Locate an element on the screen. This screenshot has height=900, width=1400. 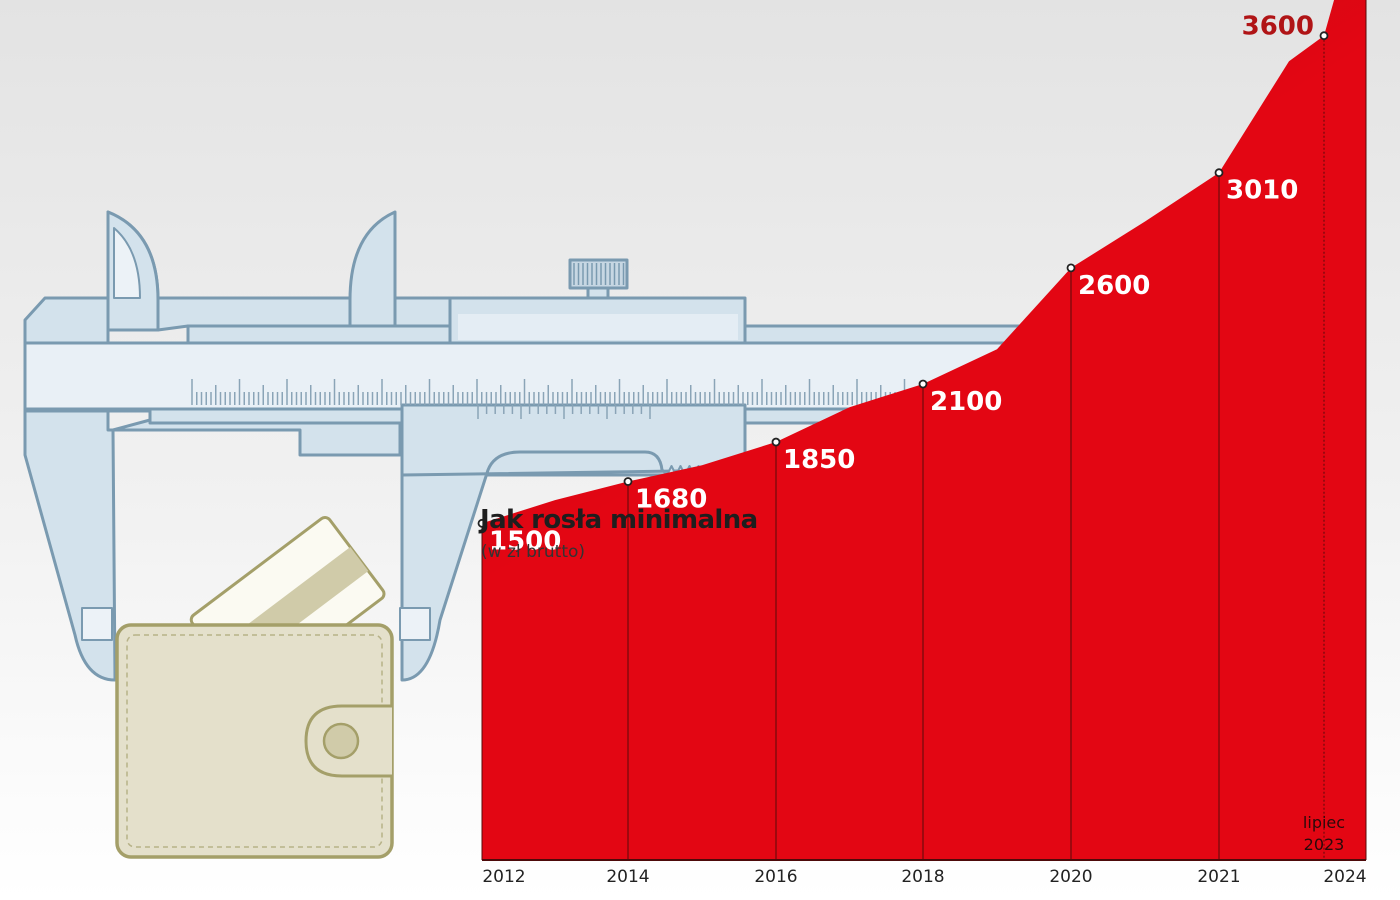
value-label-6: 2100 is located at coordinates (966, 402).